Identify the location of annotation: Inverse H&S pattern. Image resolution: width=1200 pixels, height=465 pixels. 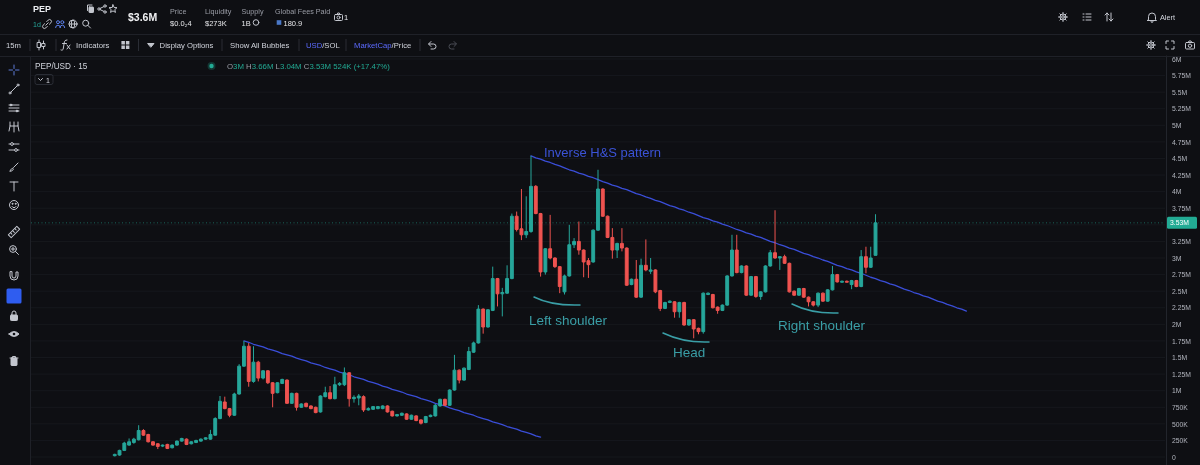
(603, 152).